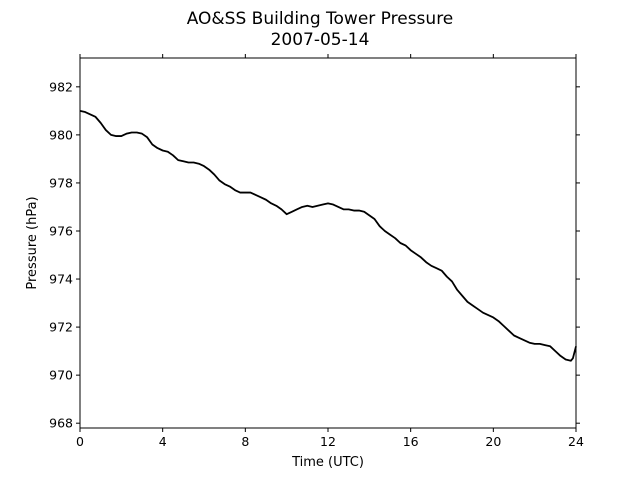 This screenshot has width=640, height=480. What do you see at coordinates (80, 441) in the screenshot?
I see `x-tick-label: 0` at bounding box center [80, 441].